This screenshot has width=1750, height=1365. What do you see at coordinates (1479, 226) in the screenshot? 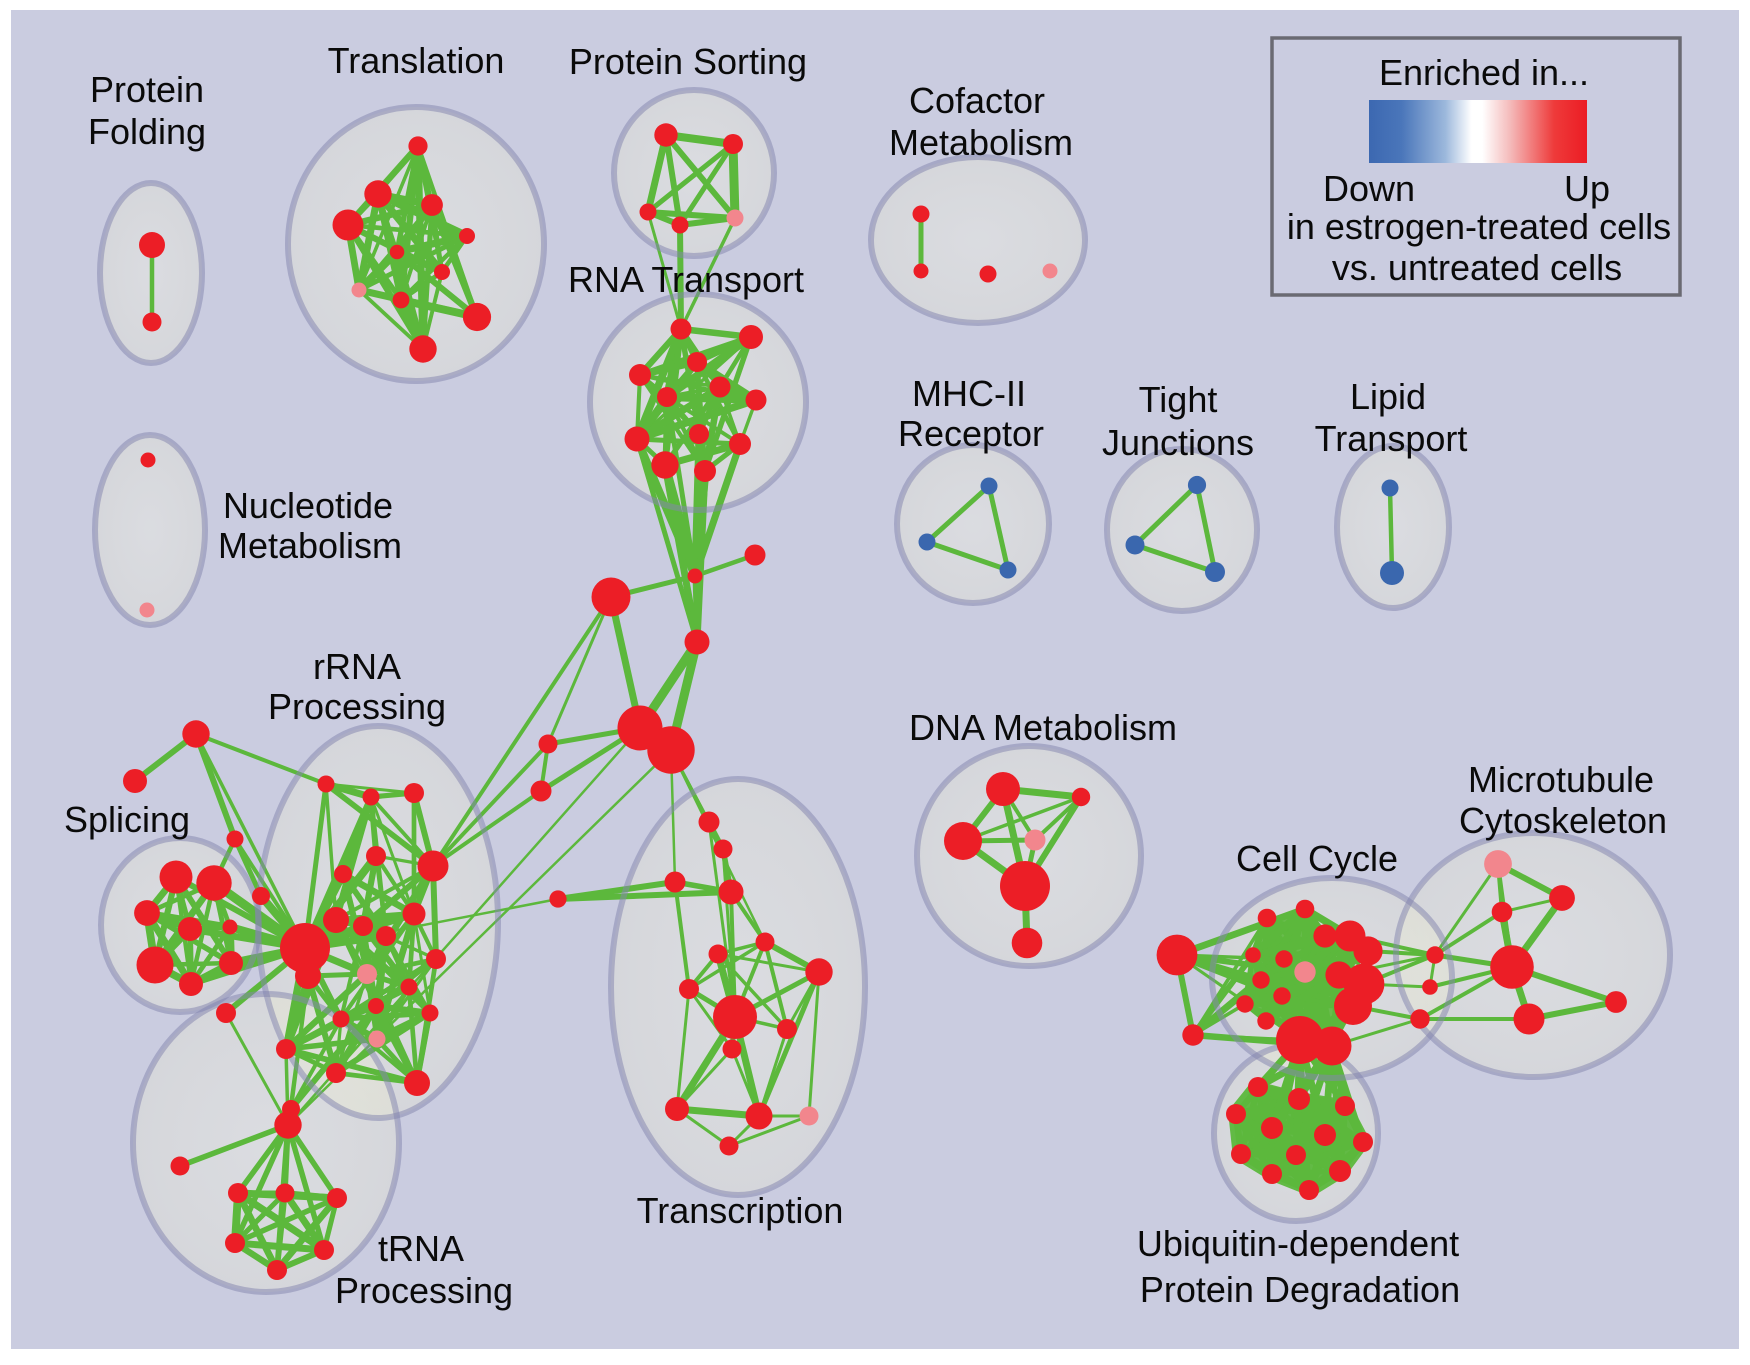
I see `svg-text: in estrogen-treated cells` at bounding box center [1479, 226].